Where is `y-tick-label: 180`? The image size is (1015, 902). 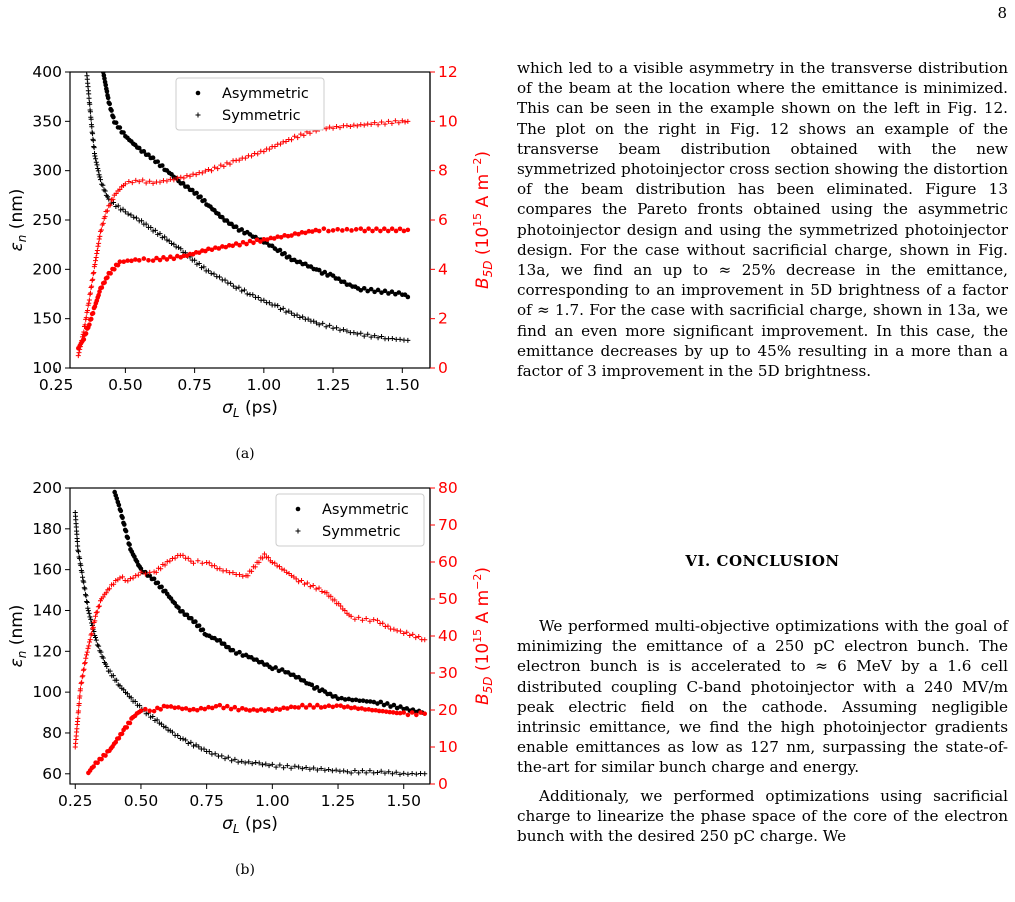 y-tick-label: 180 is located at coordinates (47, 529).